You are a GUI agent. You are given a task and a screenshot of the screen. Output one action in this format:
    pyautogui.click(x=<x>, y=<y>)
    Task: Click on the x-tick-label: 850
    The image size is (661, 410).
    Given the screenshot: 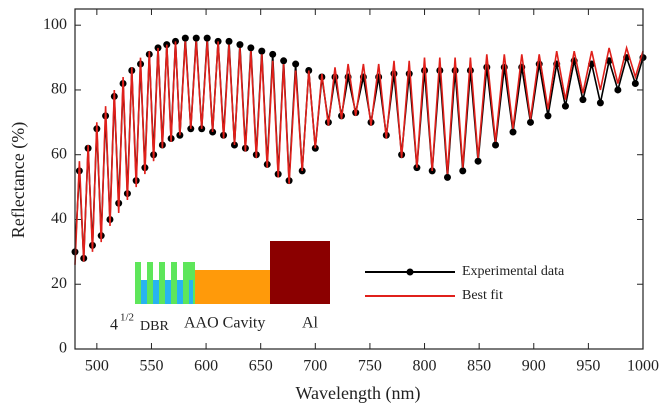 What is the action you would take?
    pyautogui.click(x=479, y=366)
    